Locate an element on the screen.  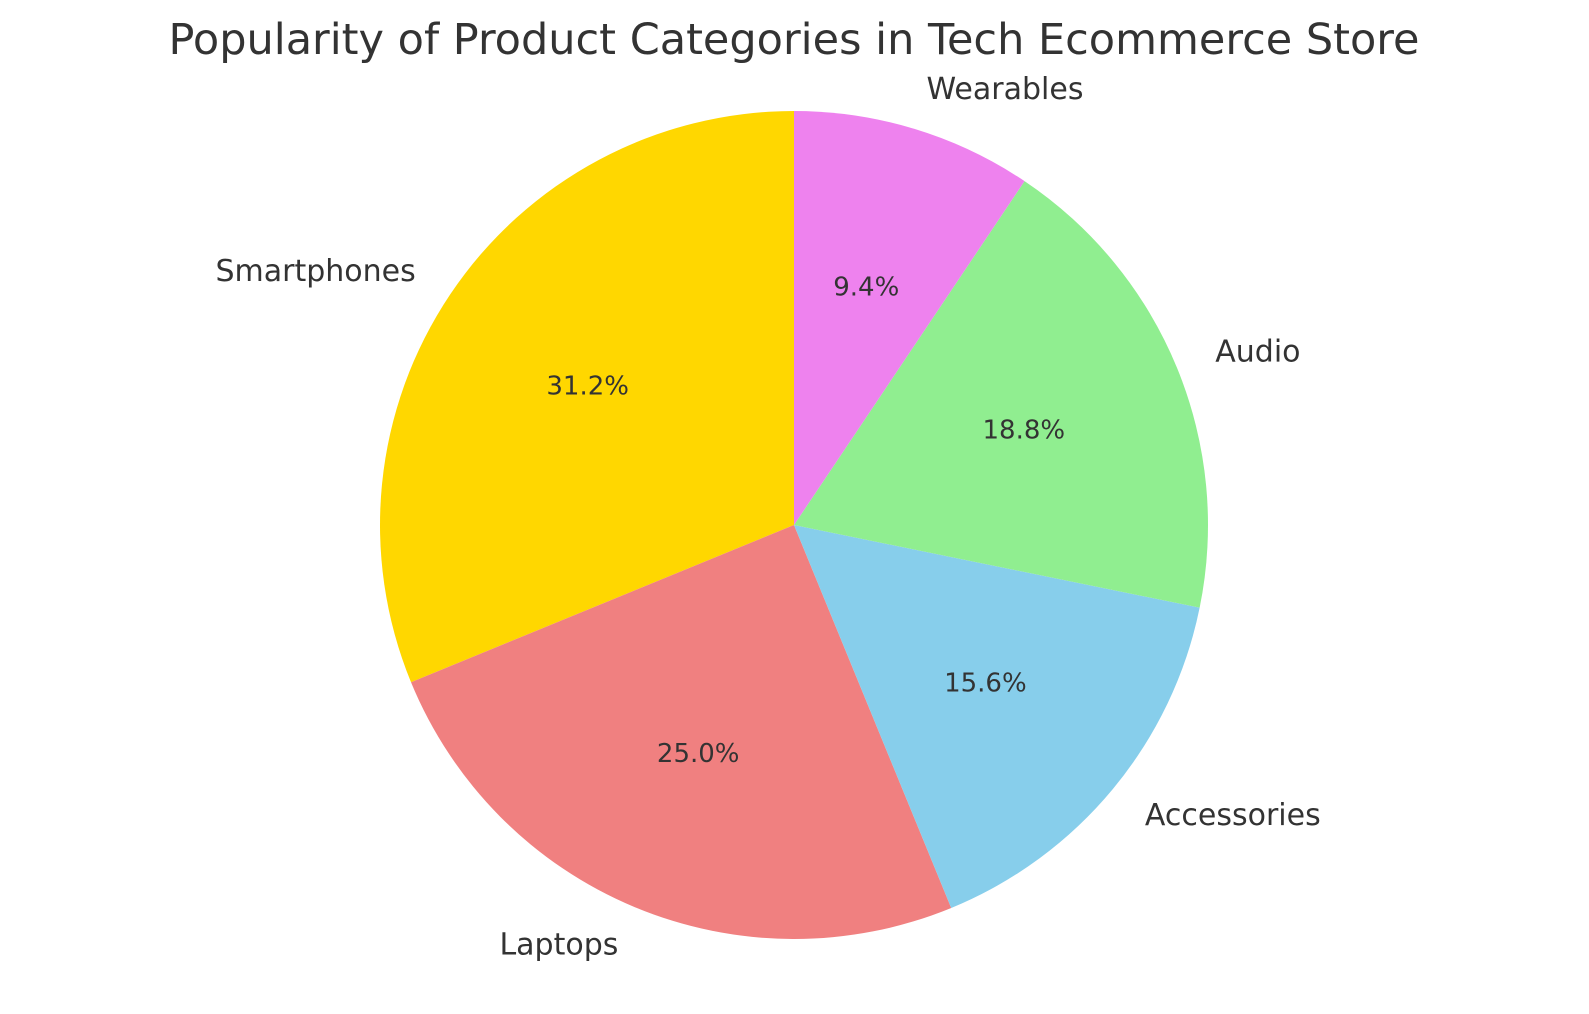
category-label-accessories: Accessories is located at coordinates (1233, 815).